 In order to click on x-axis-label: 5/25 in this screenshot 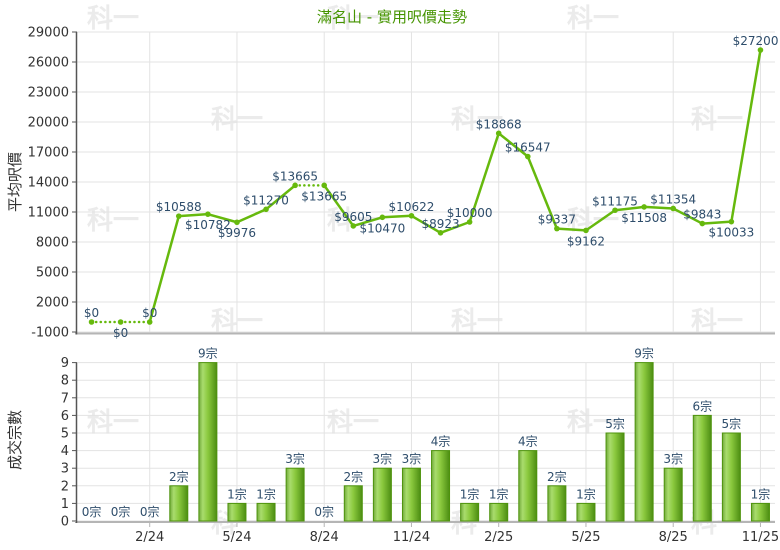, I will do `click(585, 537)`.